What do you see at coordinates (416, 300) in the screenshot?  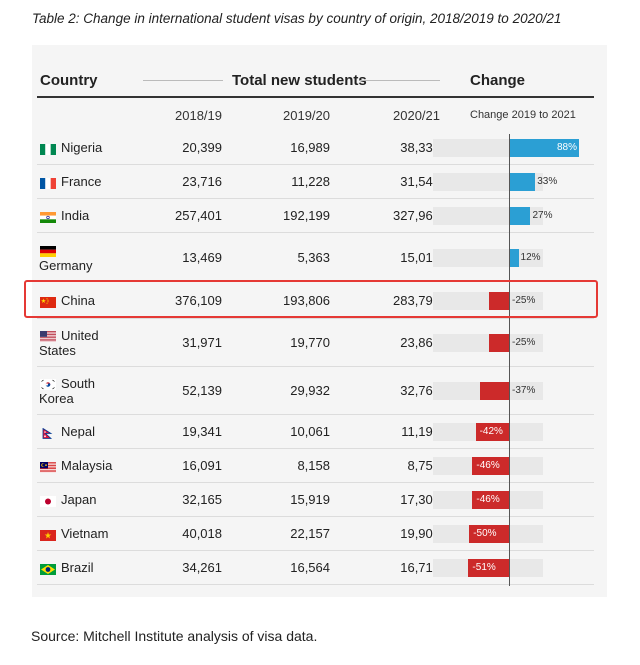 I see `value-y2020: 283,795` at bounding box center [416, 300].